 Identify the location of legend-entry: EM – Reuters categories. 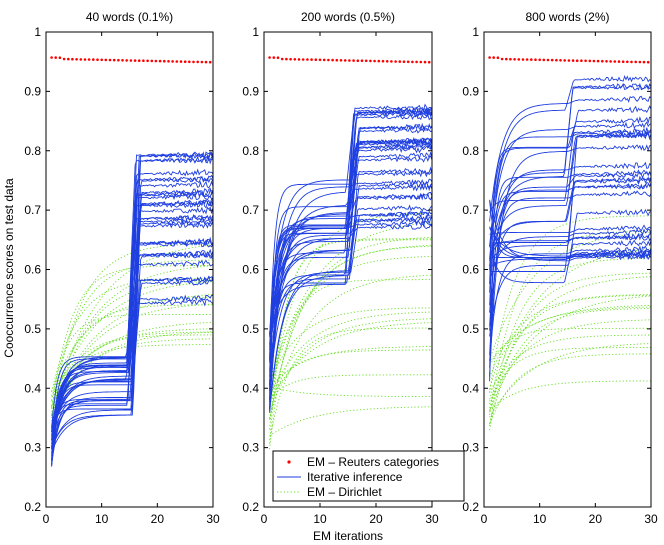
(373, 462).